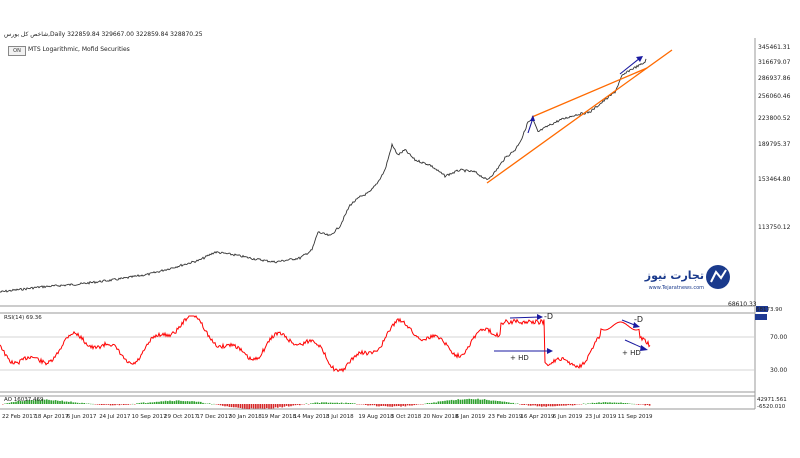  What do you see at coordinates (769, 310) in the screenshot?
I see `price-tick-label: 68173.90` at bounding box center [769, 310].